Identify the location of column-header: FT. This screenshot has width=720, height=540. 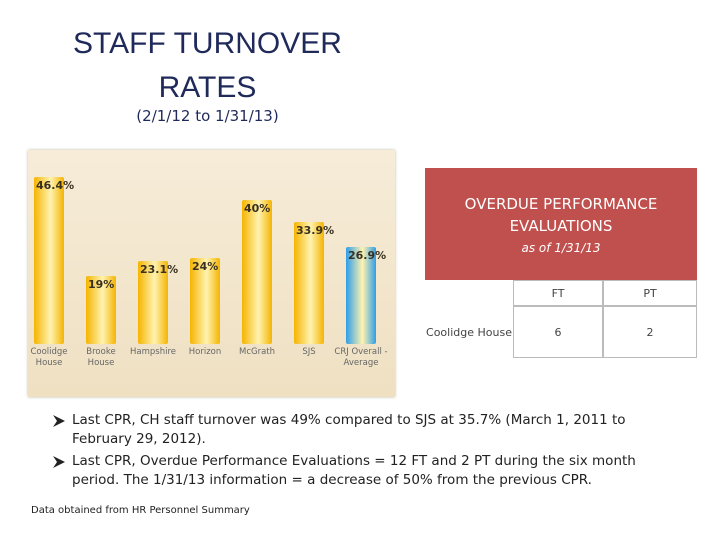
(558, 293).